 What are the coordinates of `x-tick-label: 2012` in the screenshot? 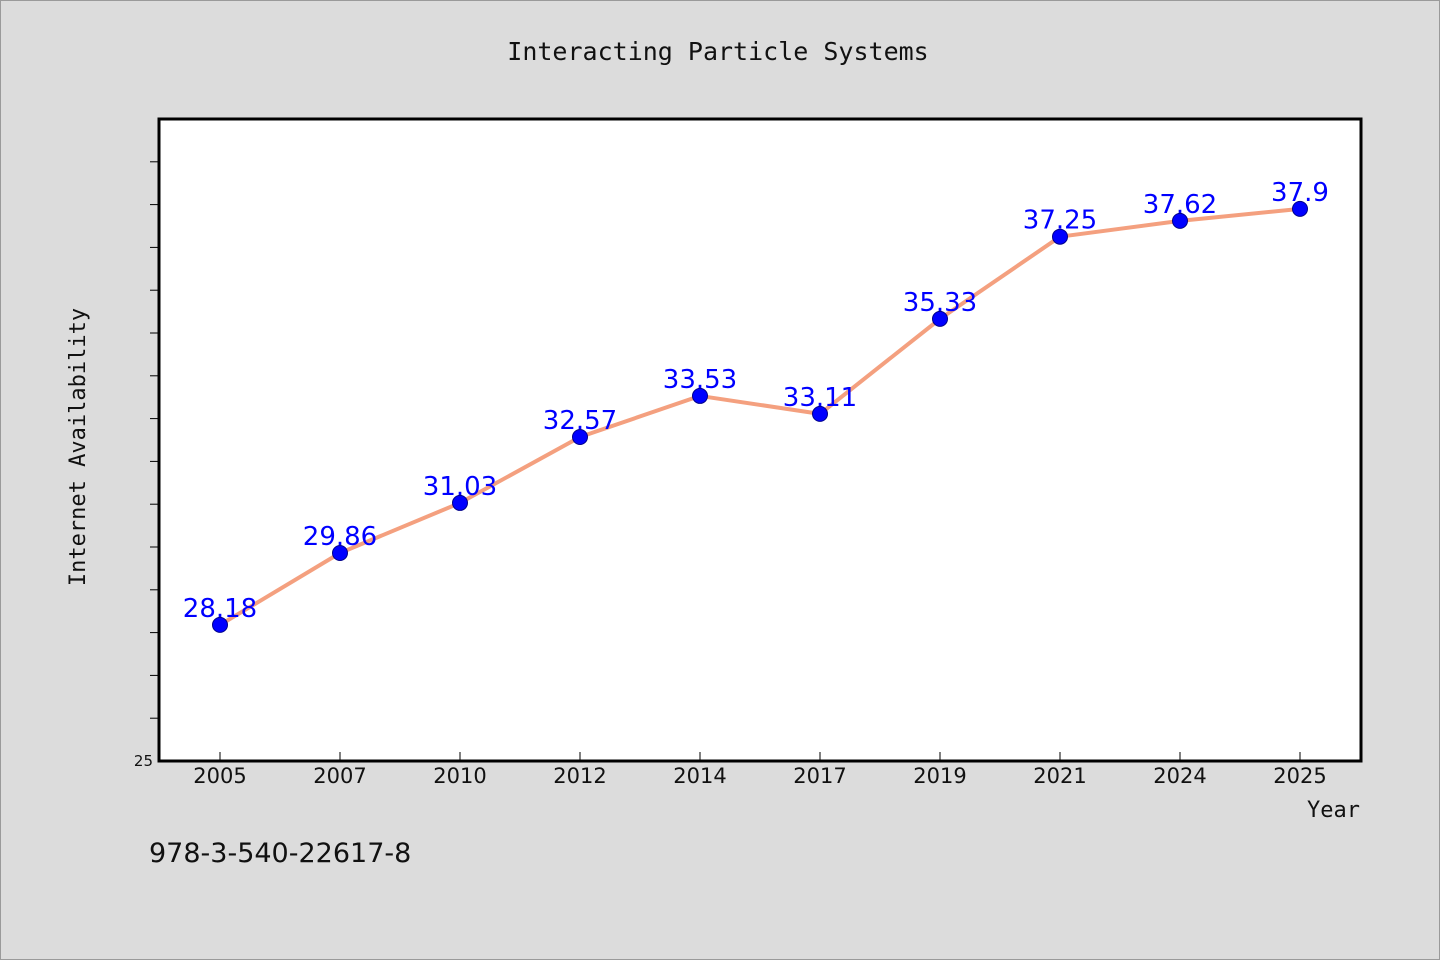 It's located at (579, 776).